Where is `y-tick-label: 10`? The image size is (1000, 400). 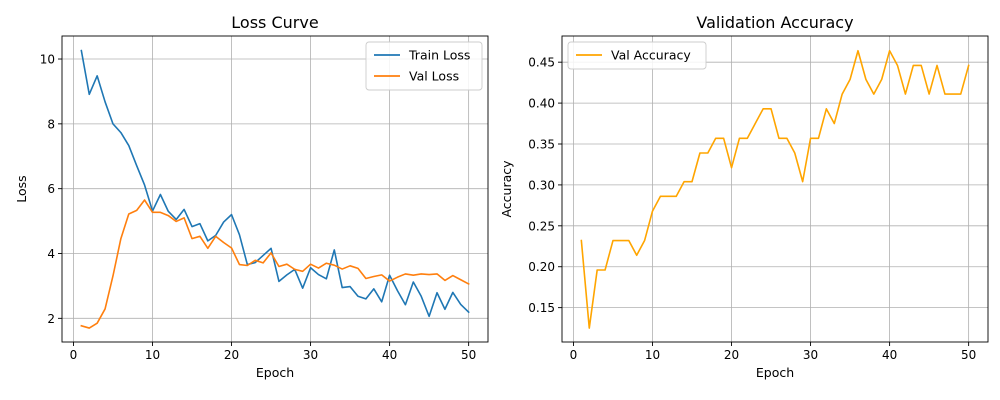
y-tick-label: 10 is located at coordinates (47, 60).